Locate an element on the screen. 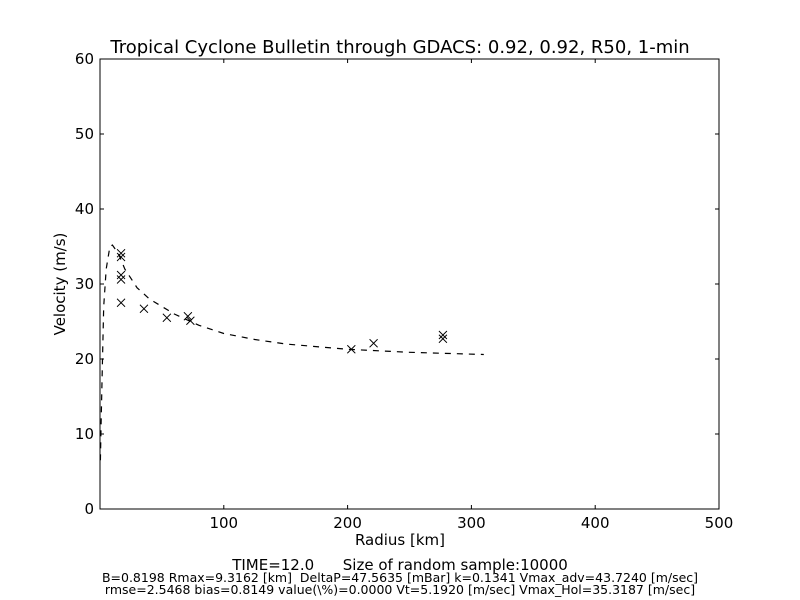 This screenshot has height=600, width=800. x-tick-label: 300 is located at coordinates (471, 523).